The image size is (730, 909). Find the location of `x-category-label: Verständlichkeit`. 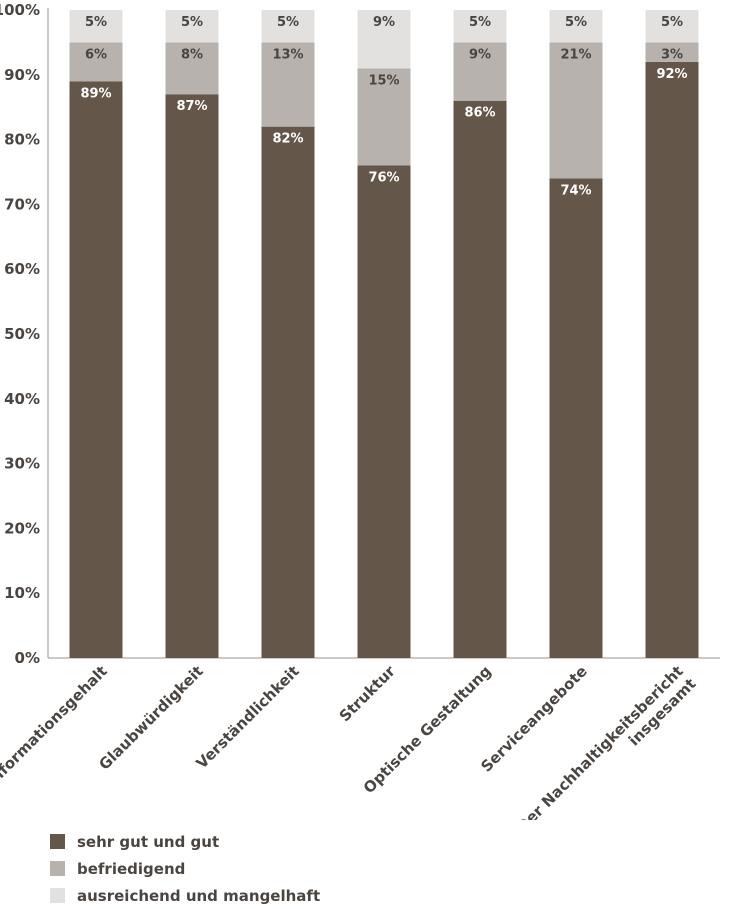

x-category-label: Verständlichkeit is located at coordinates (248, 717).